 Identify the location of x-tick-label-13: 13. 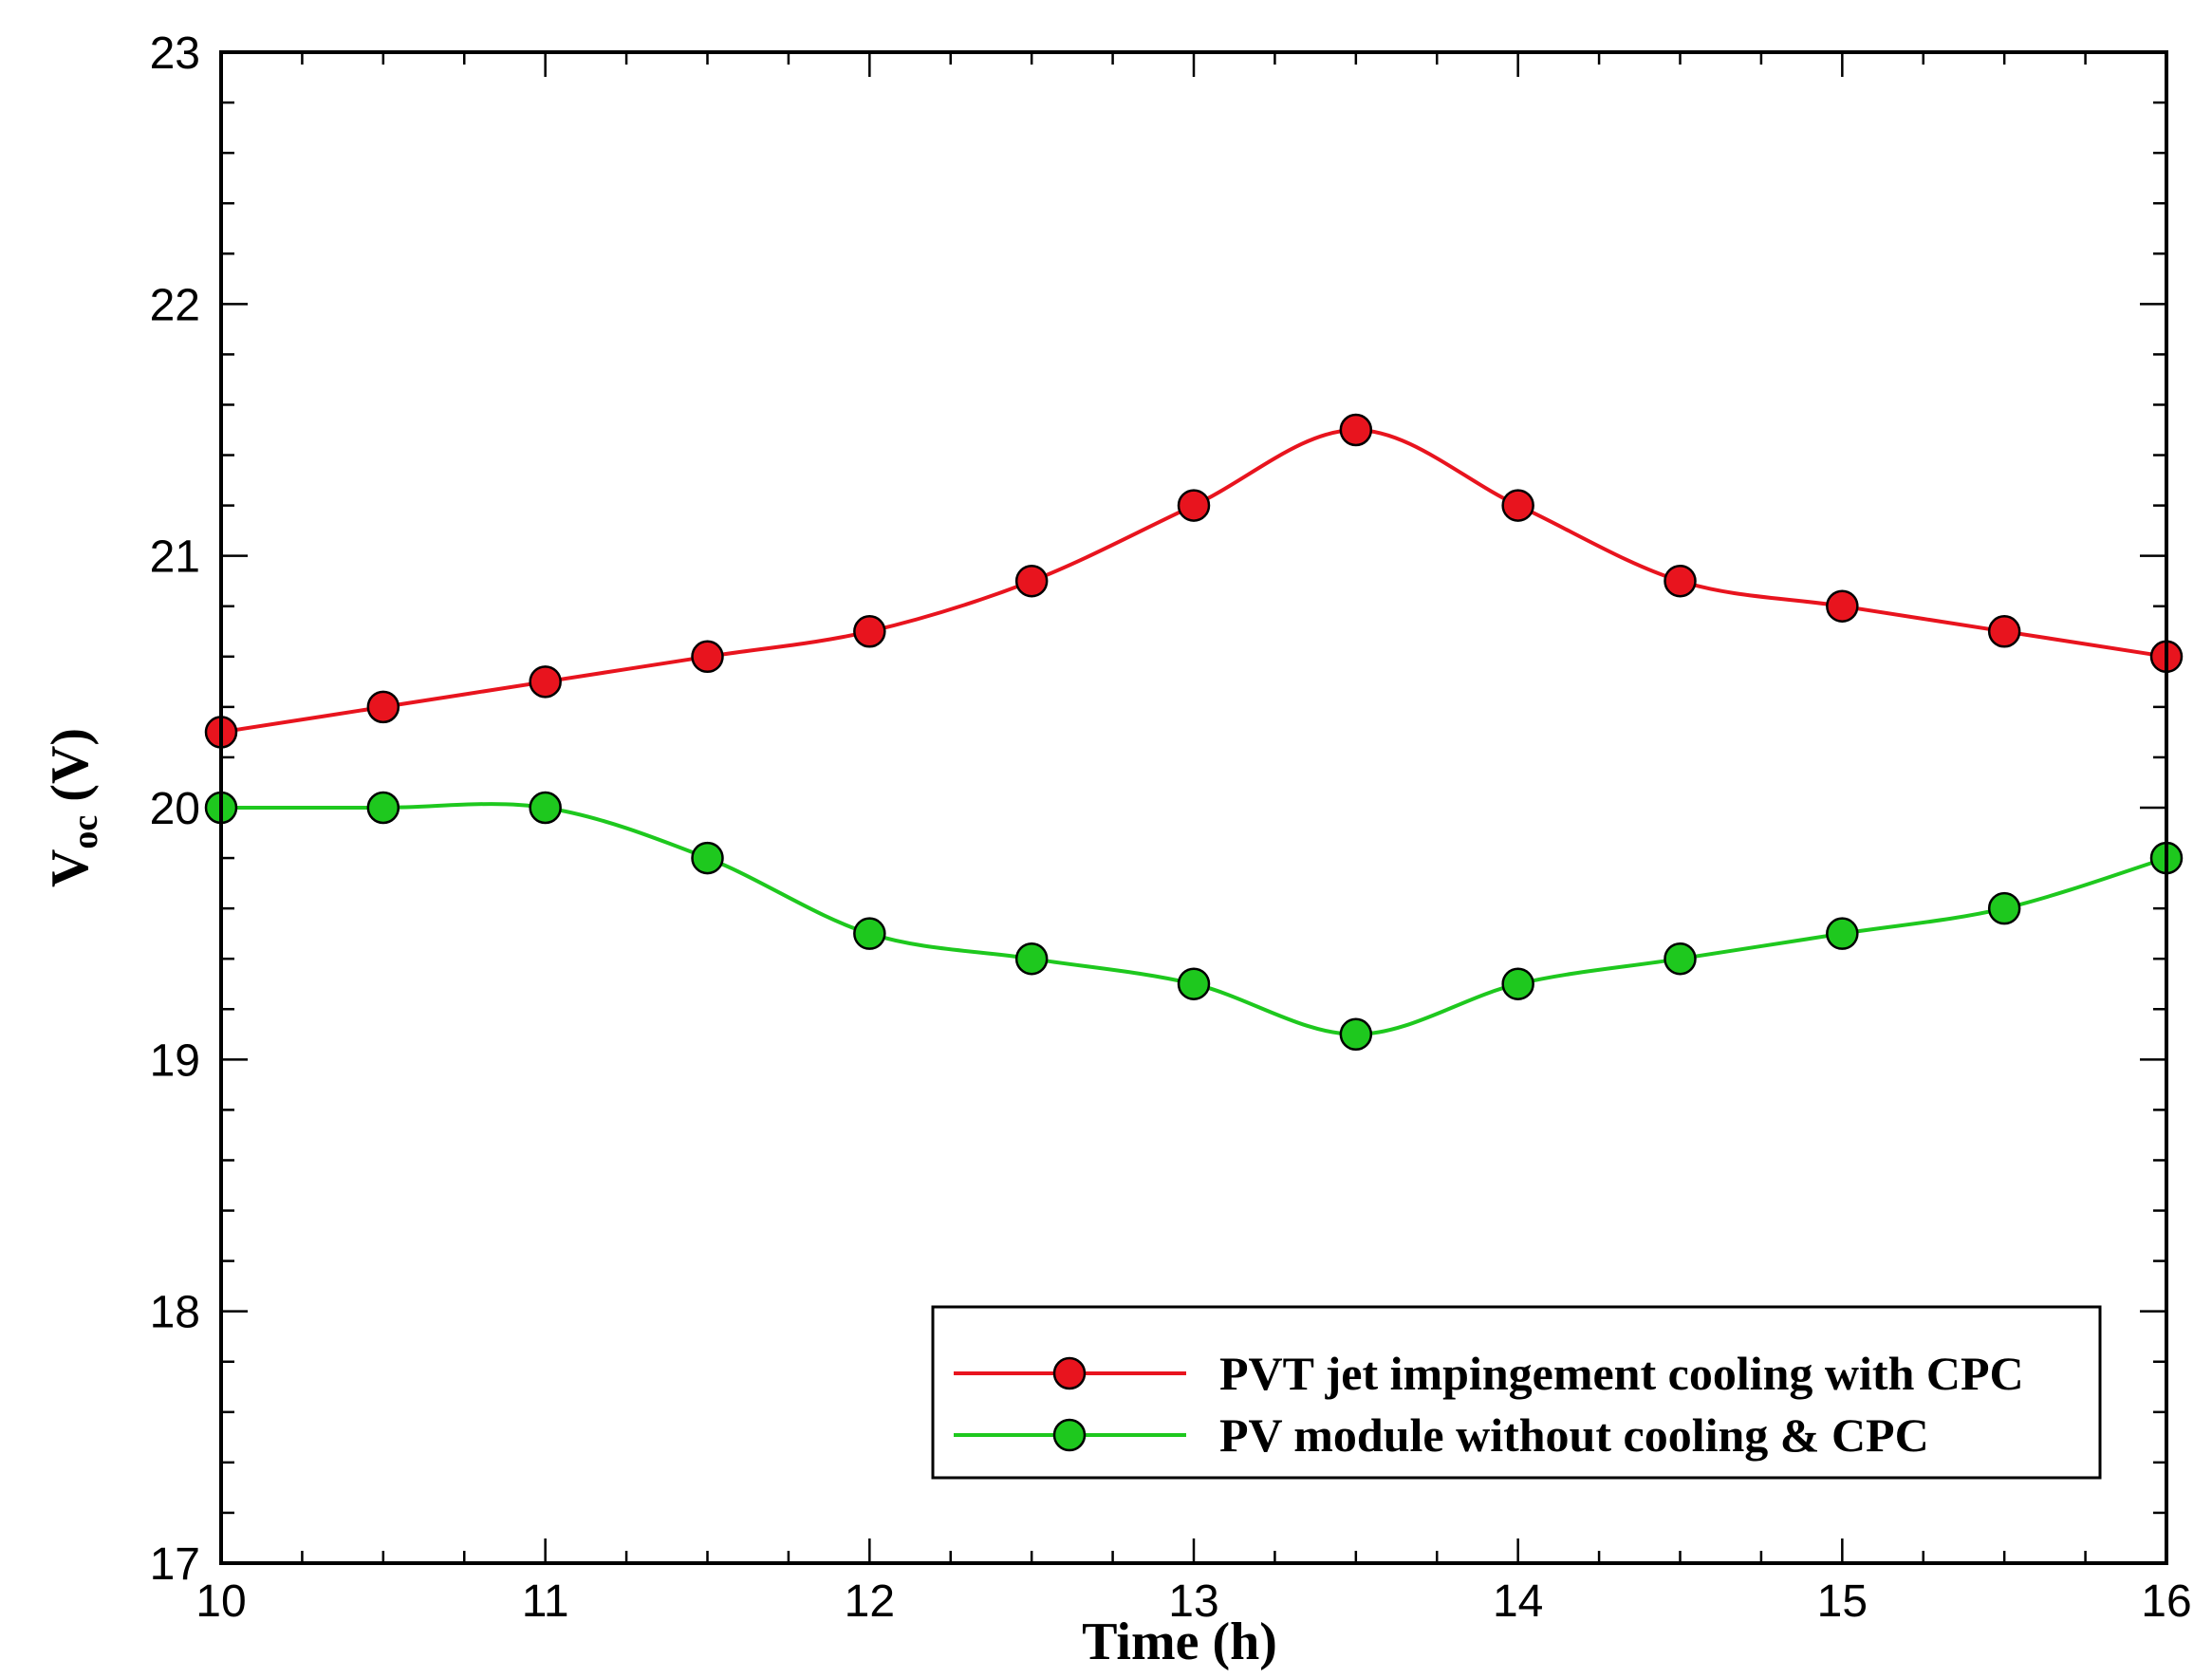
(1193, 1601).